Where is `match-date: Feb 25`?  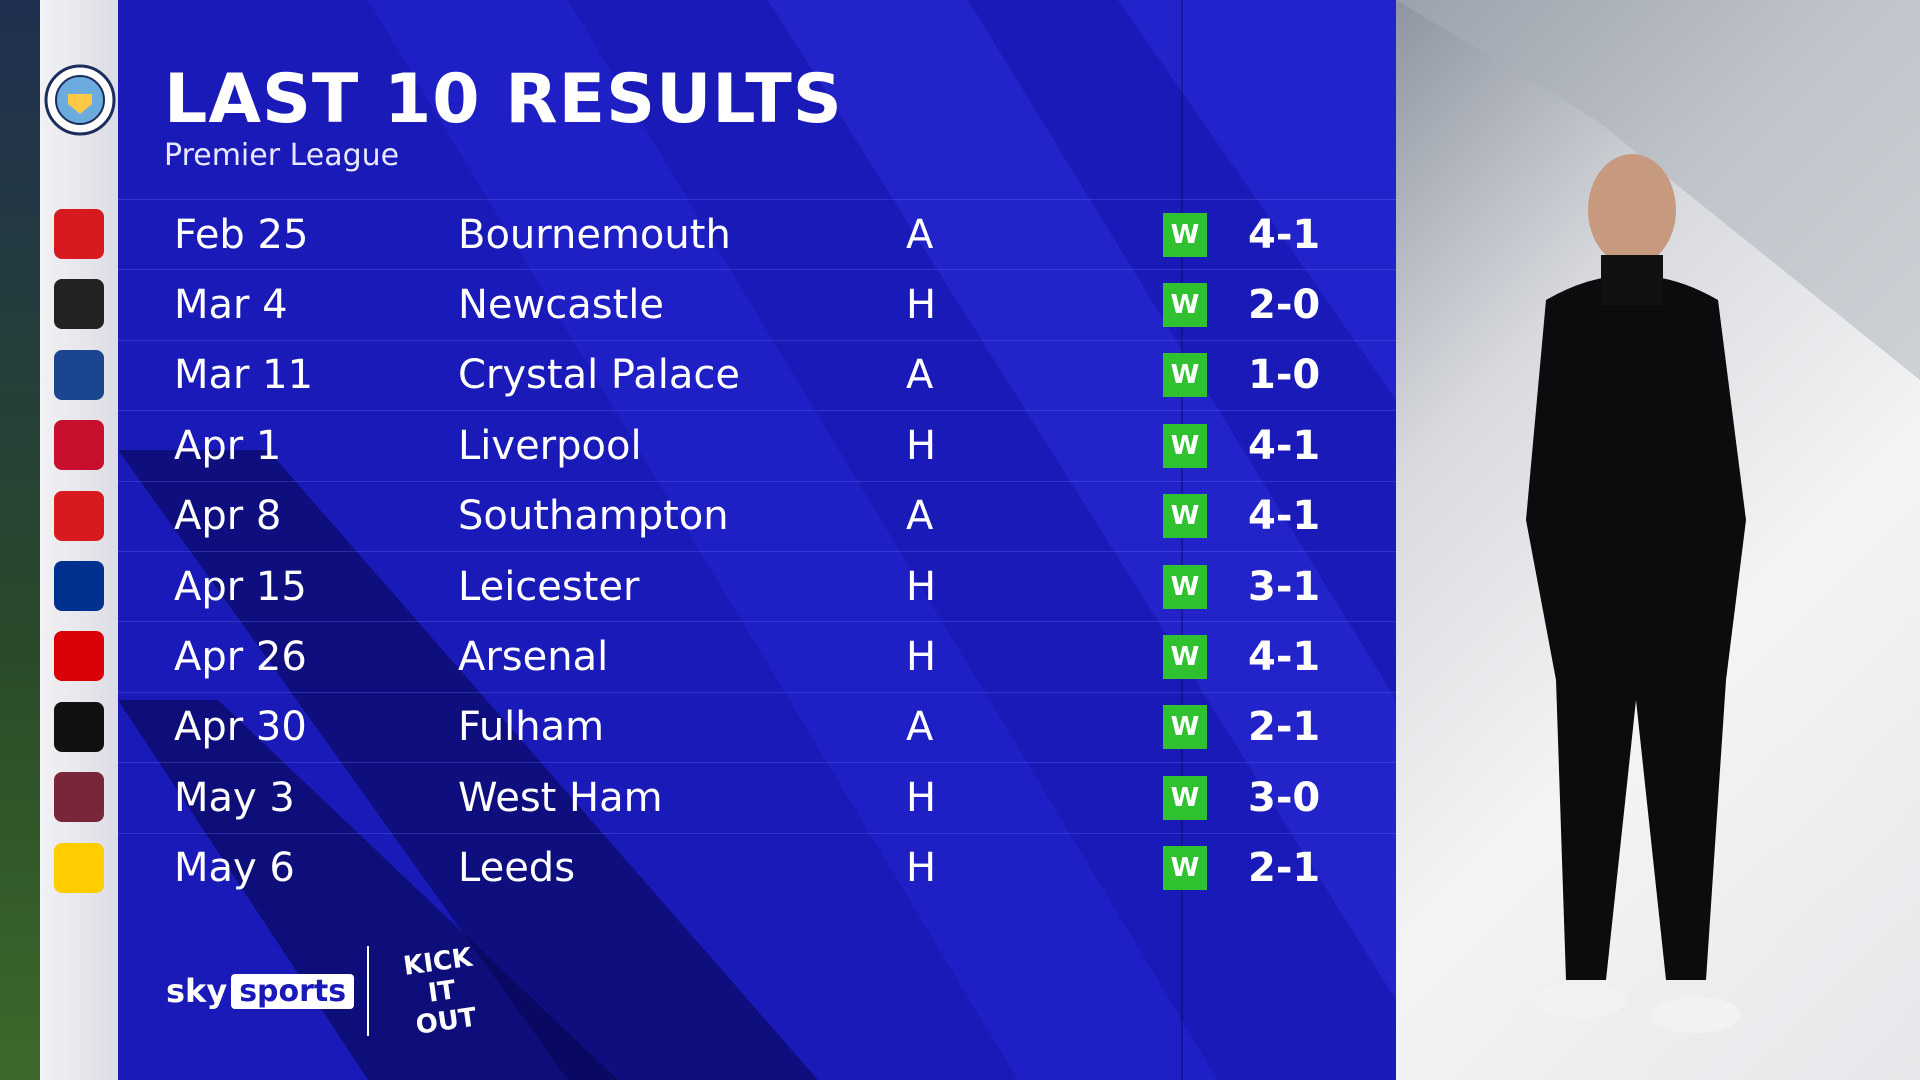
match-date: Feb 25 is located at coordinates (241, 234).